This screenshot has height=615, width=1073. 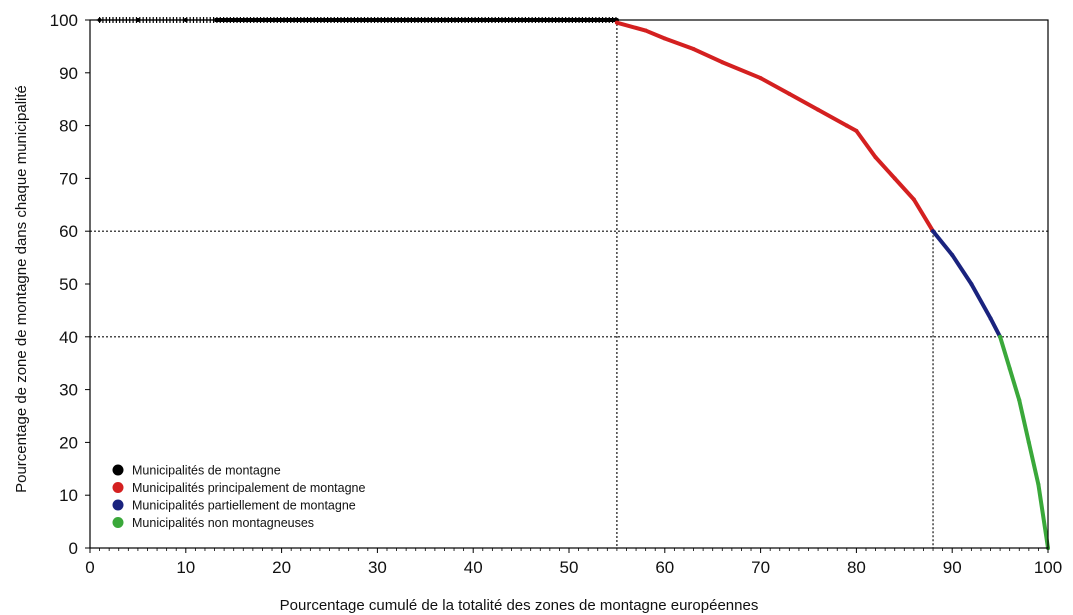 I want to click on legend-label: Municipalités de montagne, so click(x=206, y=471).